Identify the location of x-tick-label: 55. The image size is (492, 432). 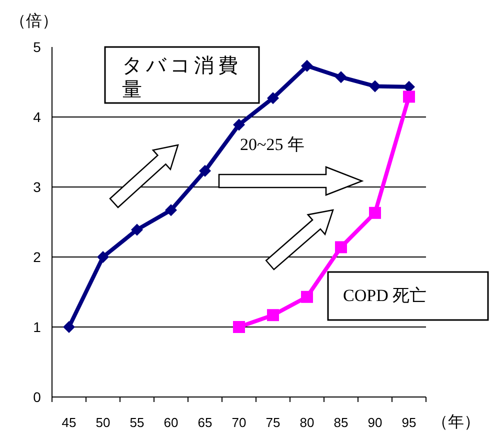
(137, 422).